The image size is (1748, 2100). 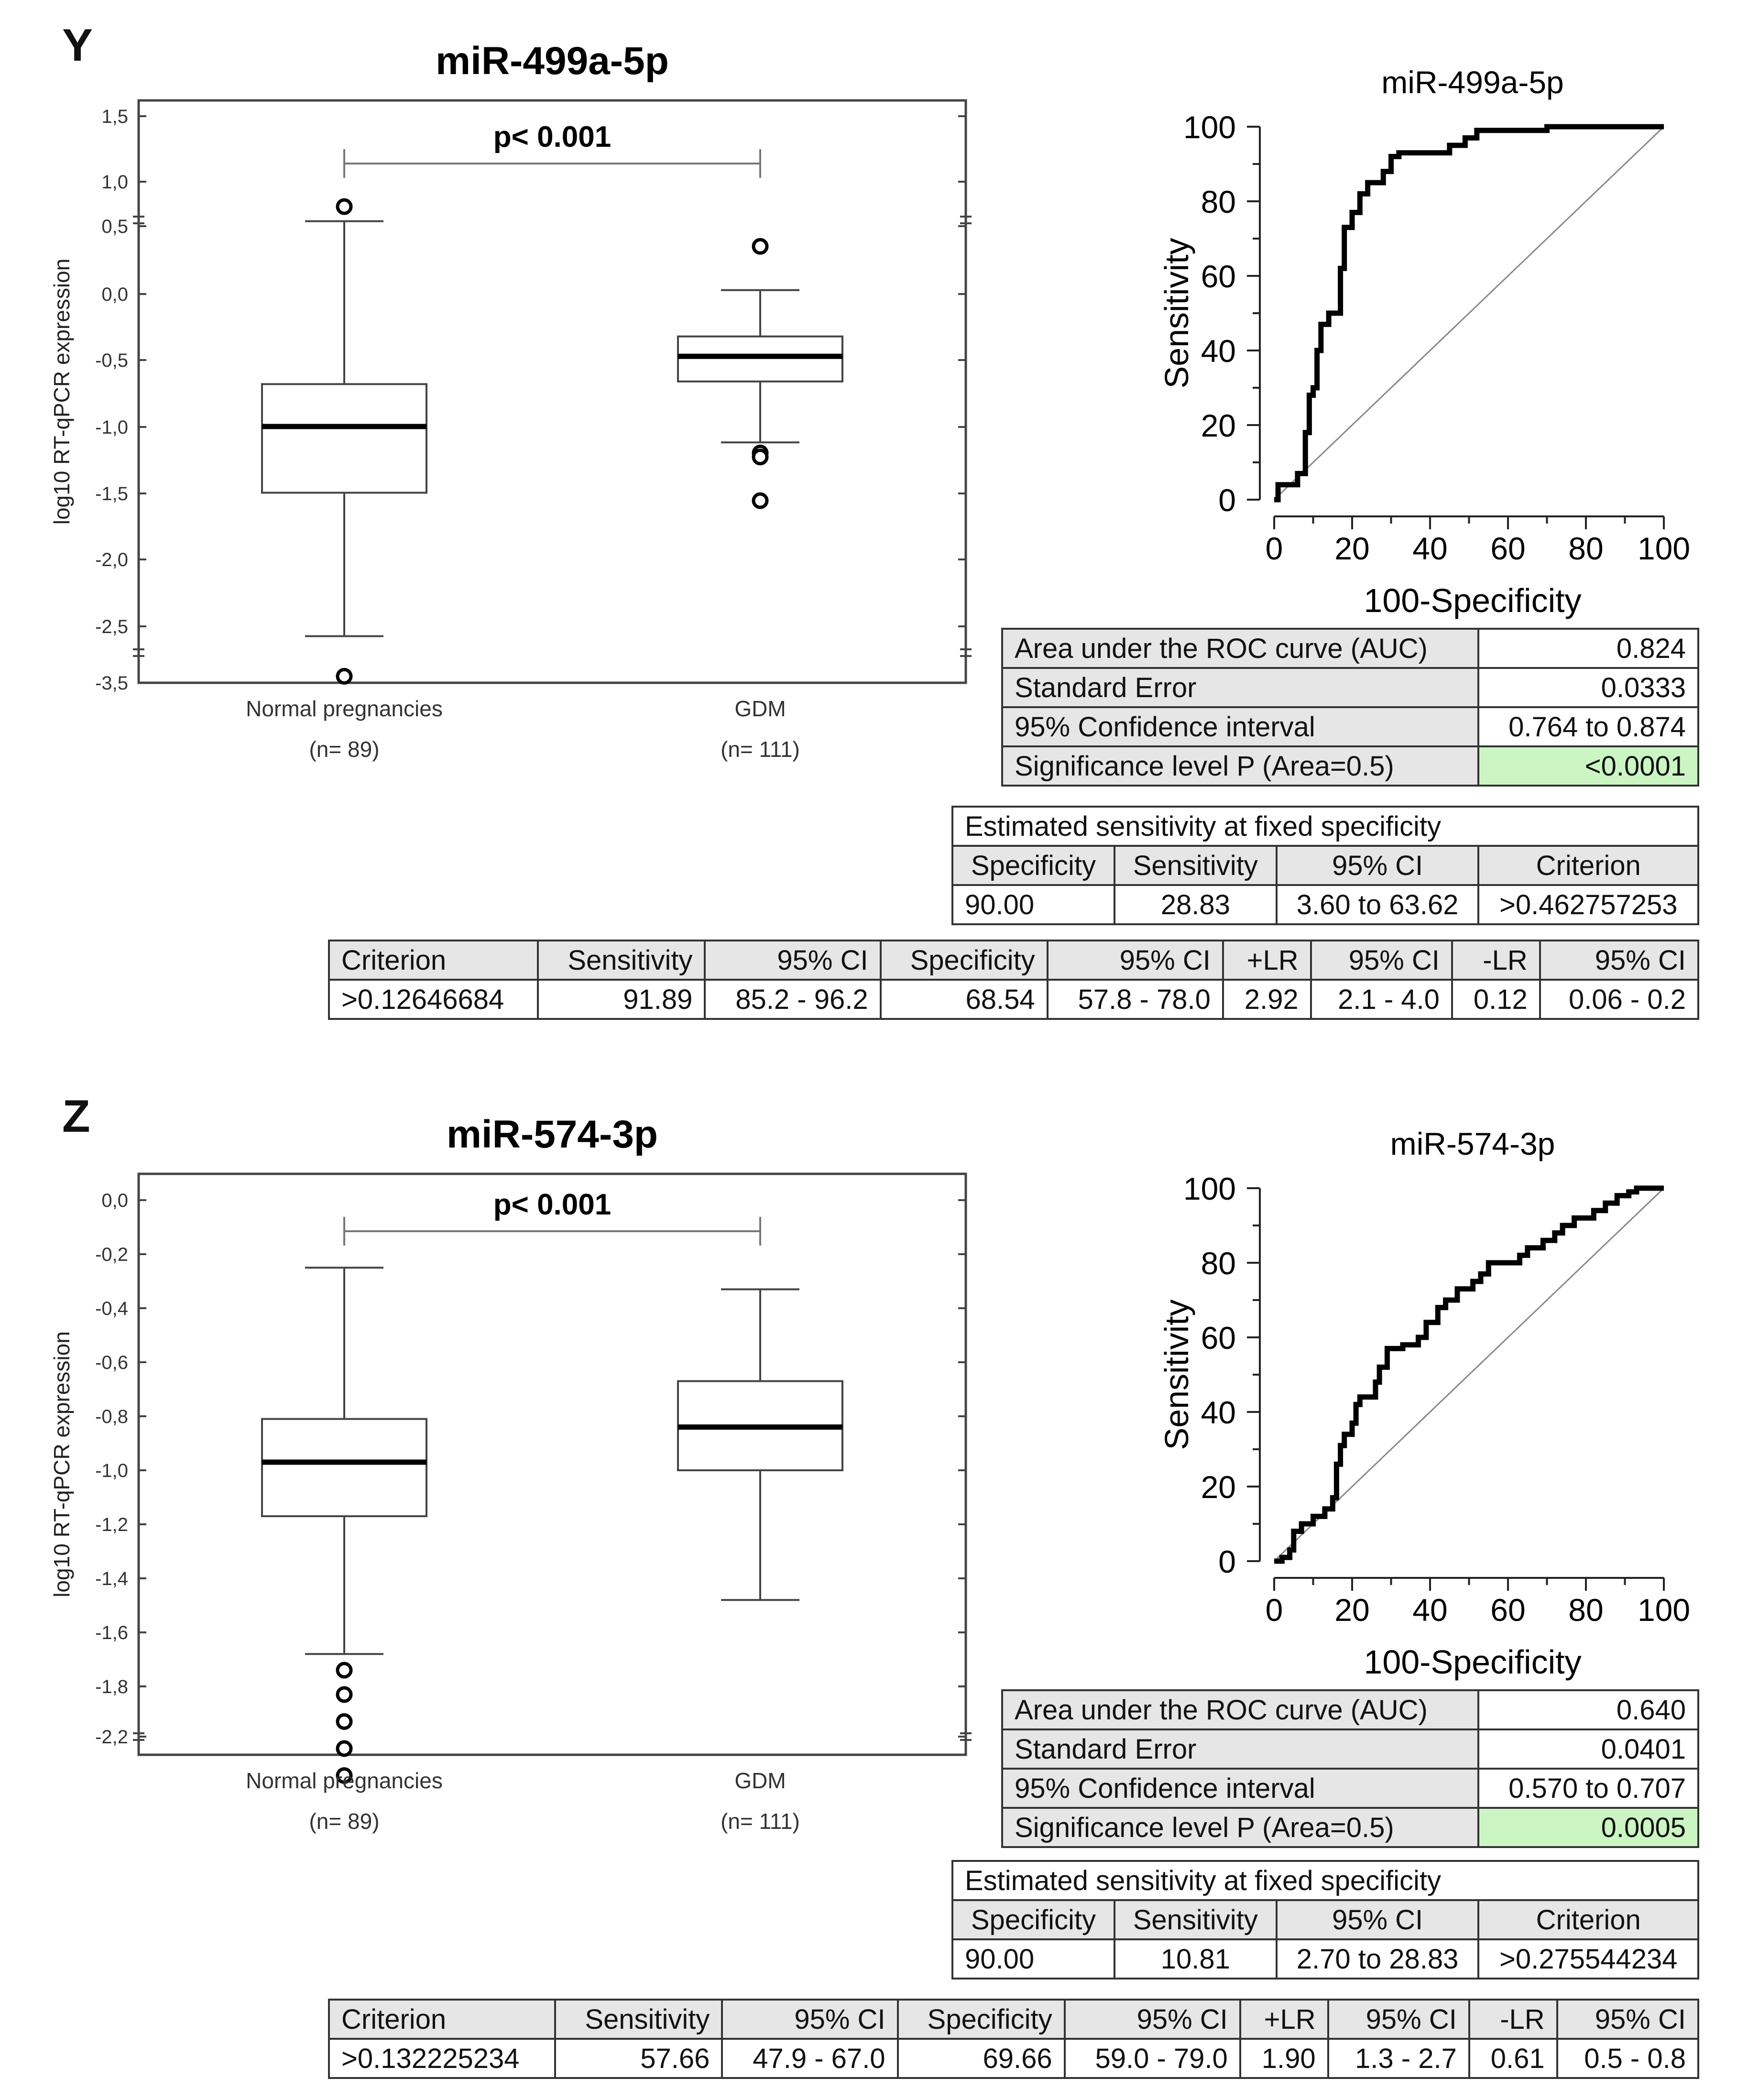 What do you see at coordinates (112, 360) in the screenshot?
I see `y-tick-label: -0,5` at bounding box center [112, 360].